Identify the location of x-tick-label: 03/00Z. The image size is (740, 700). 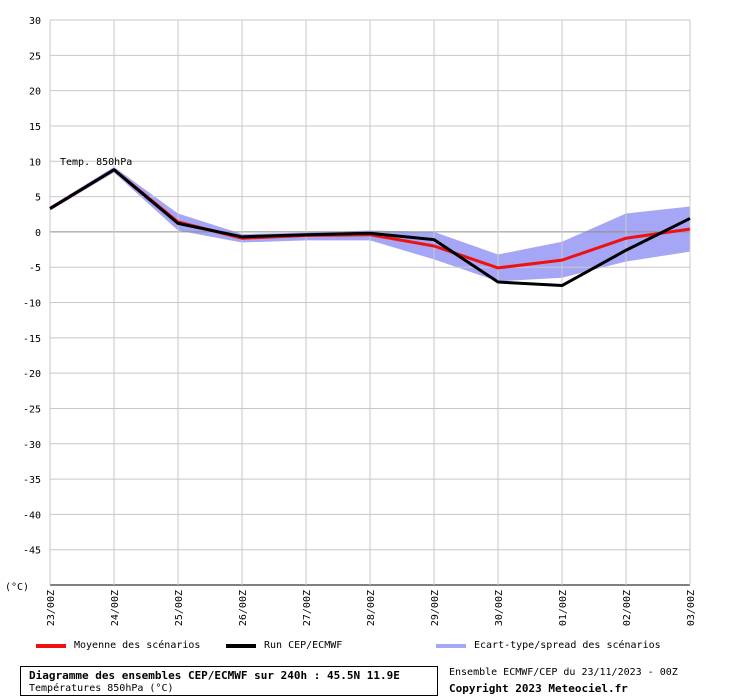
(691, 608).